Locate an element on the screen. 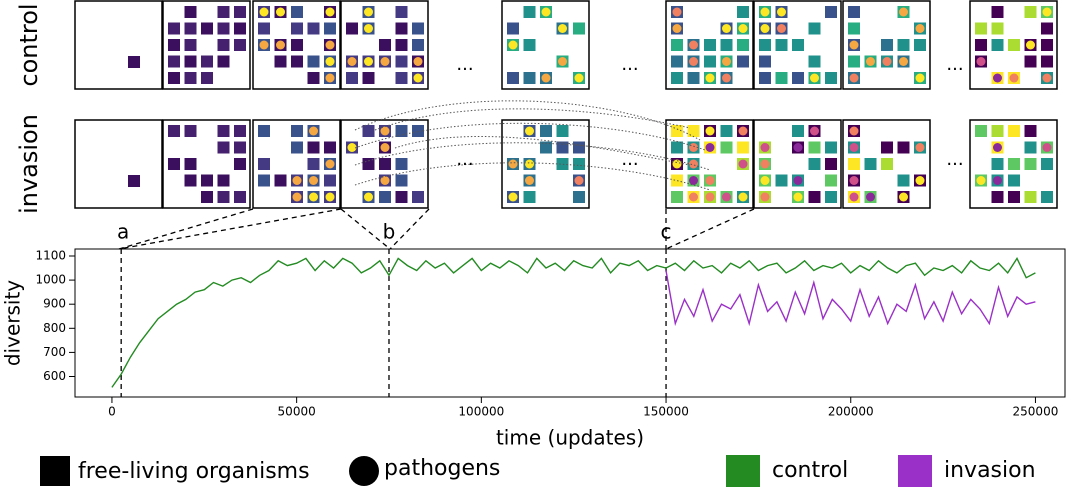 Image resolution: width=1080 pixels, height=491 pixels. marker-label: b is located at coordinates (389, 232).